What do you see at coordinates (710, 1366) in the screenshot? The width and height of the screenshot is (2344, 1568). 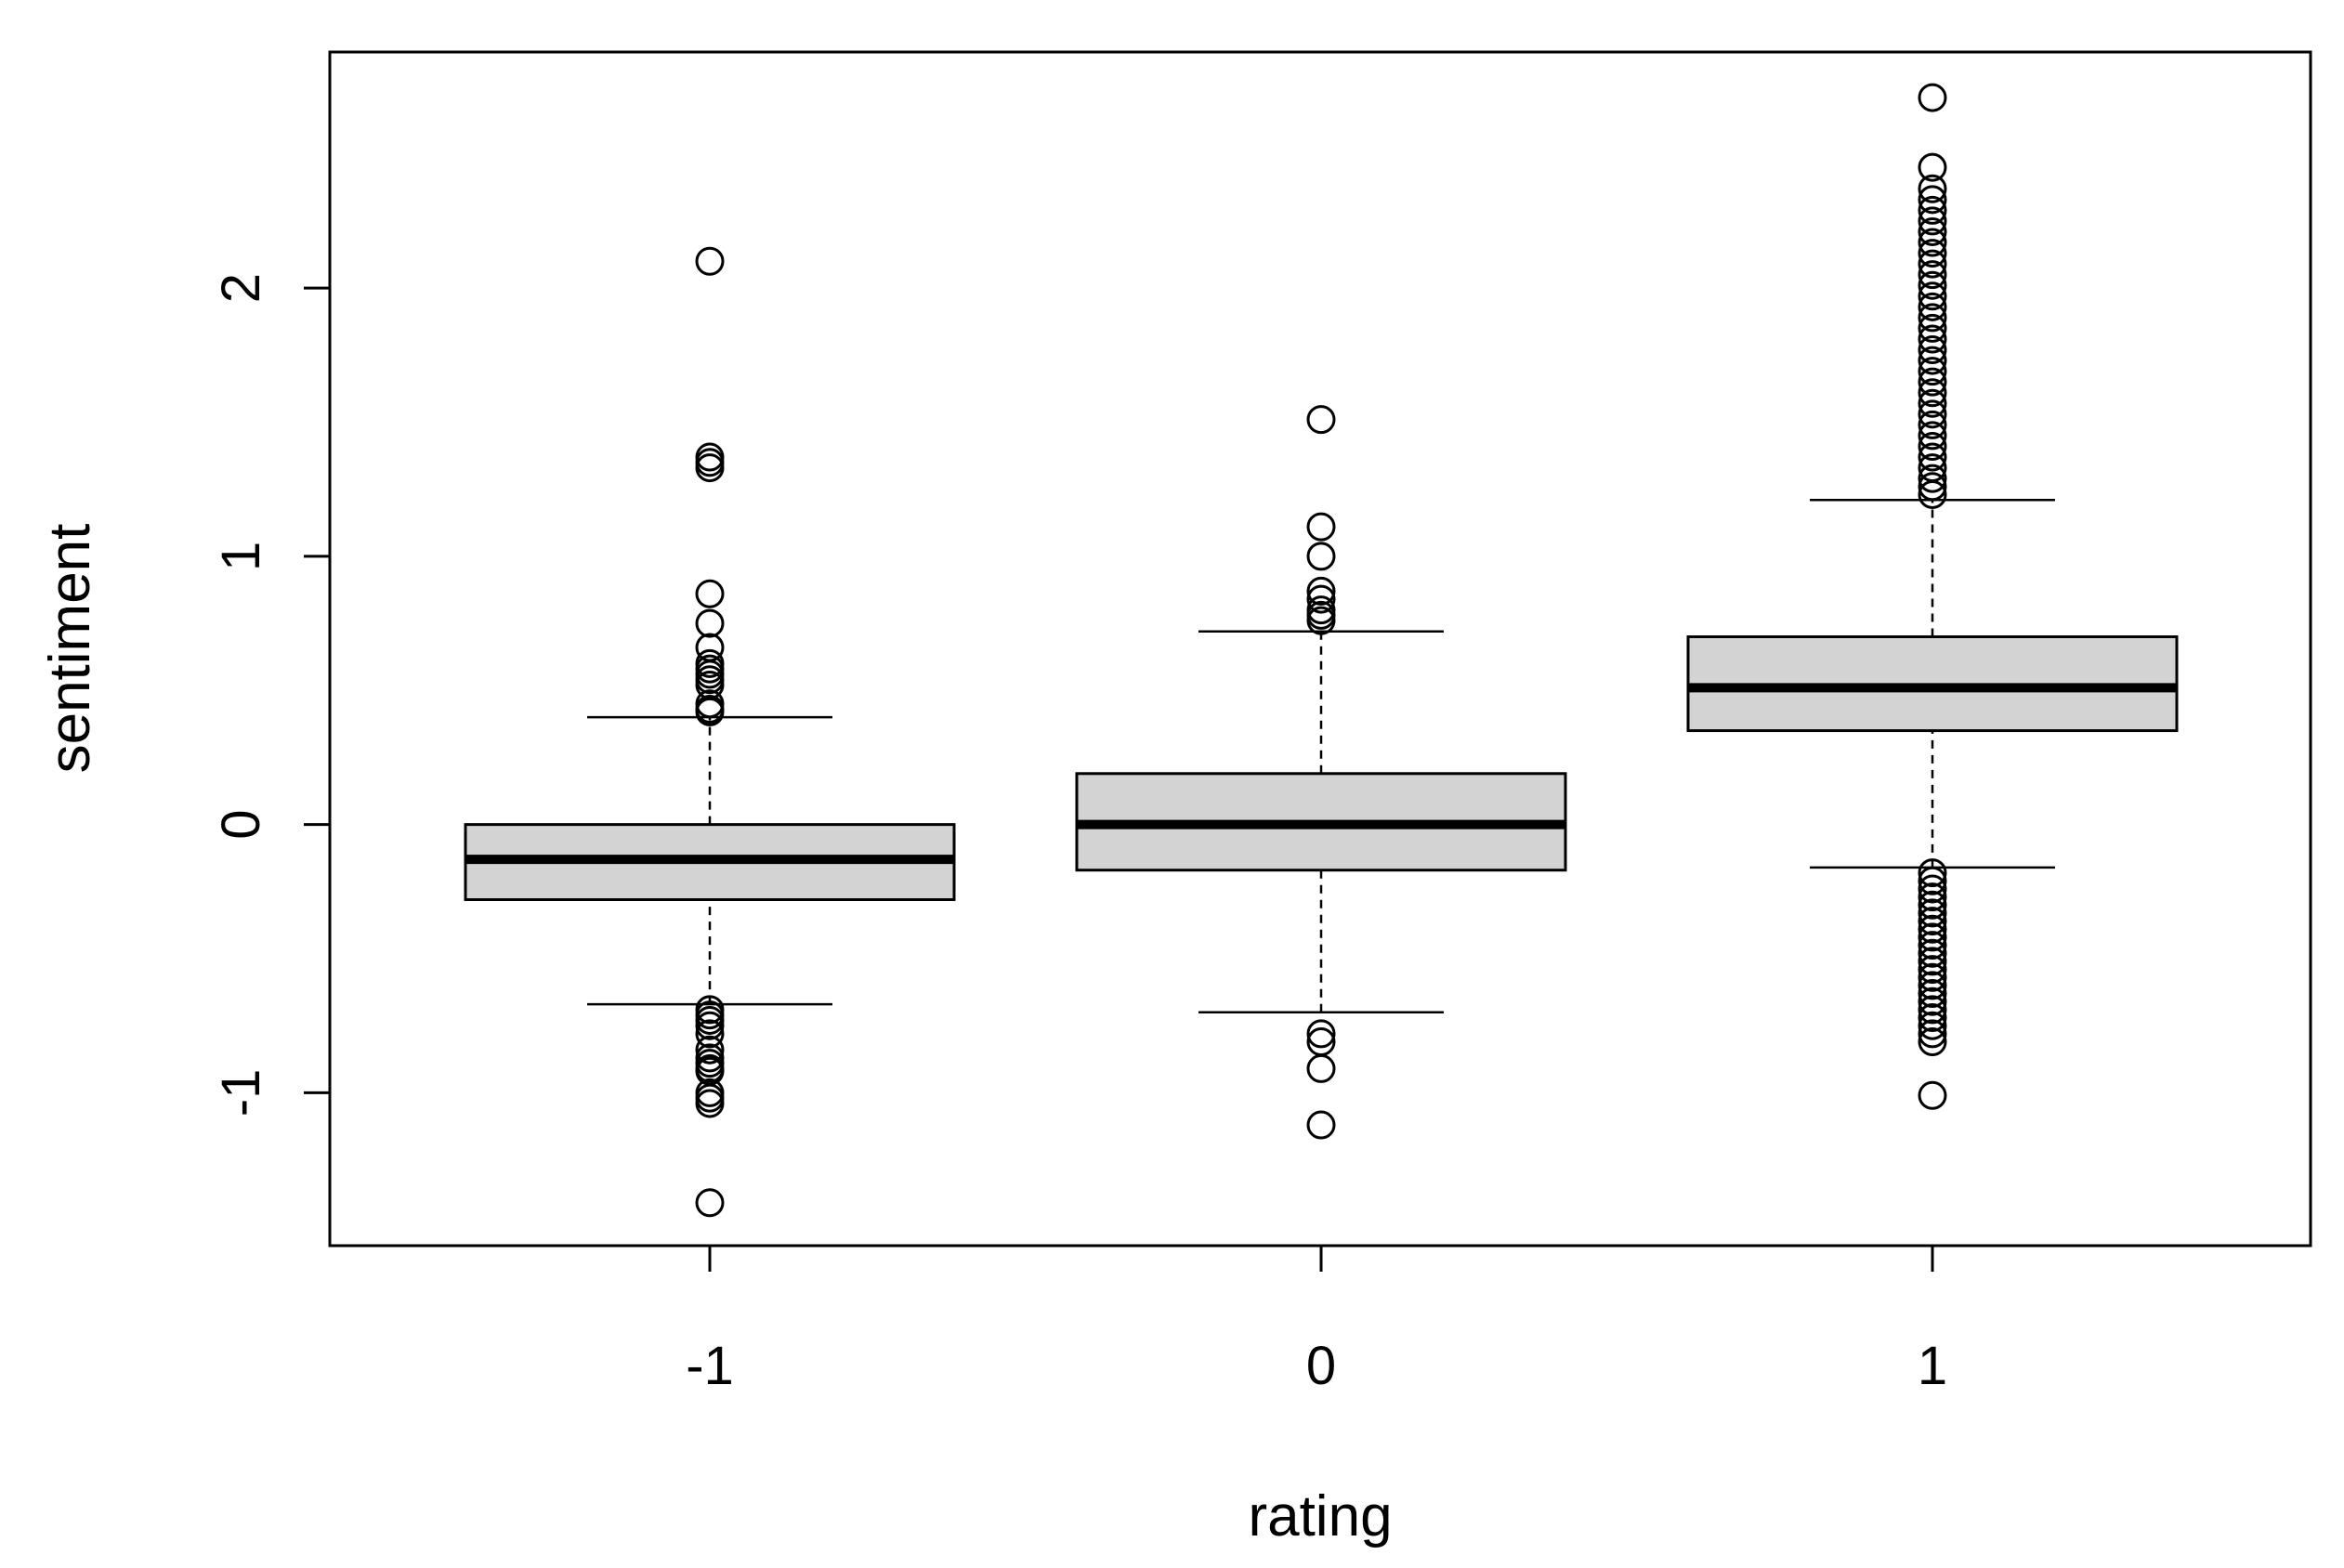 I see `x-tick-label: -1` at bounding box center [710, 1366].